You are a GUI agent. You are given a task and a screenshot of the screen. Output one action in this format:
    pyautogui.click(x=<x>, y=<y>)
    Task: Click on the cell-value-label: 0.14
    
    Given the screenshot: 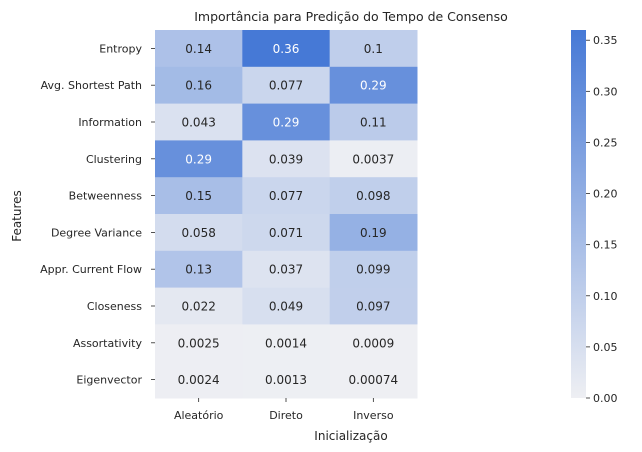 What is the action you would take?
    pyautogui.click(x=198, y=49)
    